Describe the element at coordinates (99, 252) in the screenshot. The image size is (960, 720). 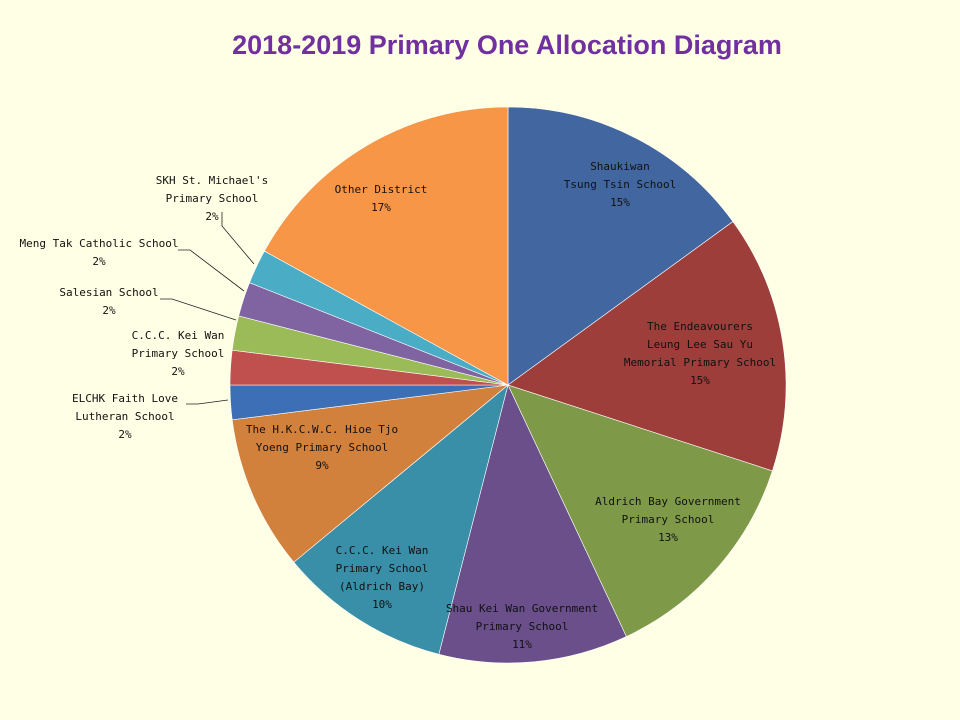
I see `slice-label: Meng Tak Catholic School 2%` at that location.